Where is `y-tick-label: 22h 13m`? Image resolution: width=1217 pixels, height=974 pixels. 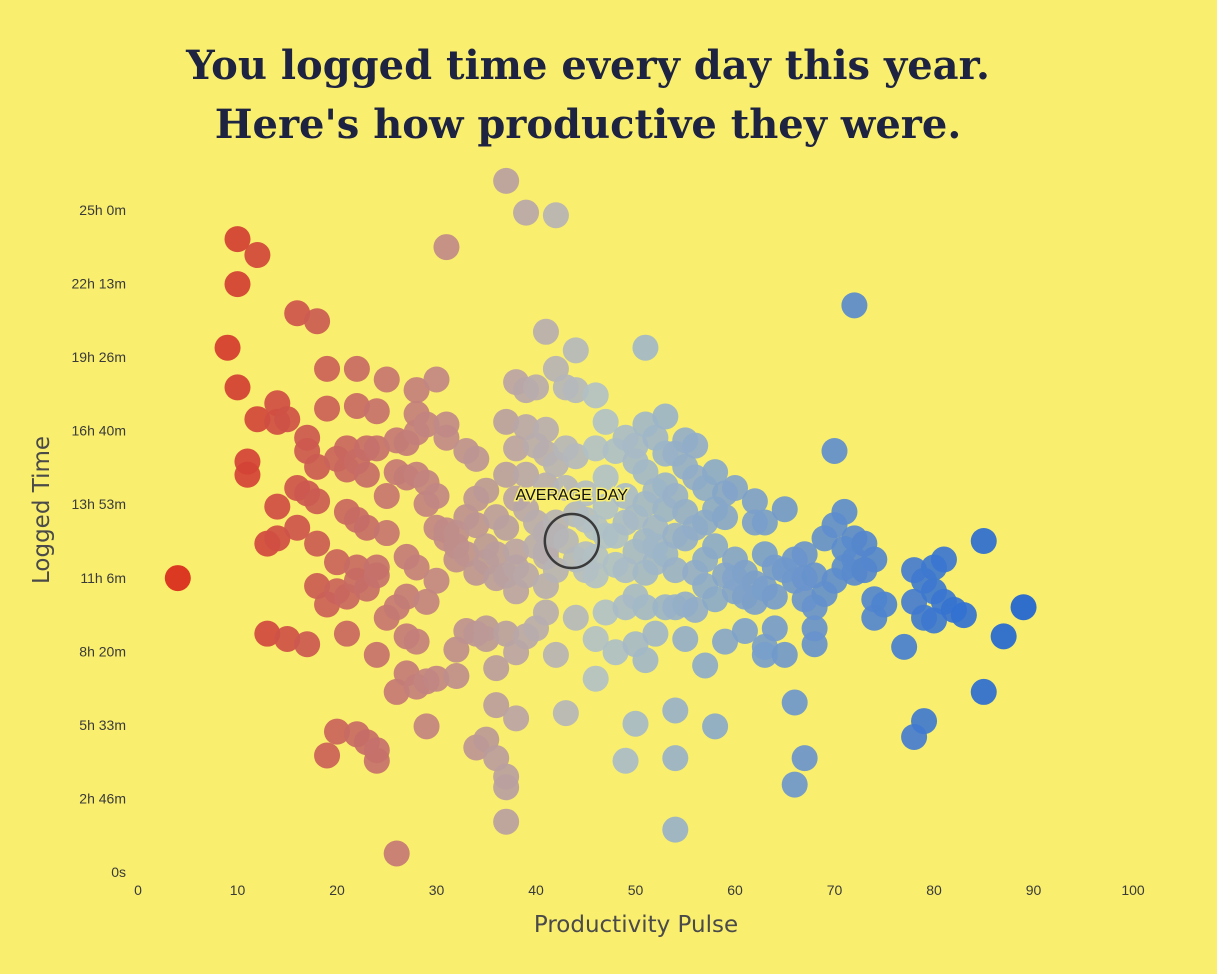 y-tick-label: 22h 13m is located at coordinates (99, 284).